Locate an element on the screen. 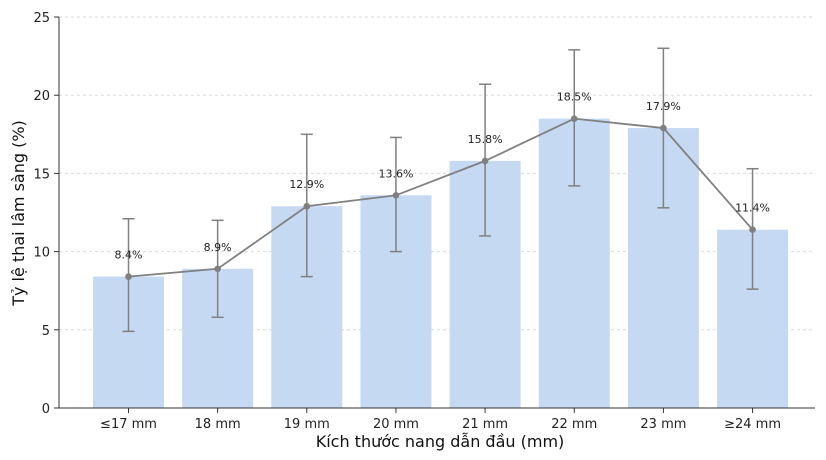  y-tick-label: 25 is located at coordinates (41, 18).